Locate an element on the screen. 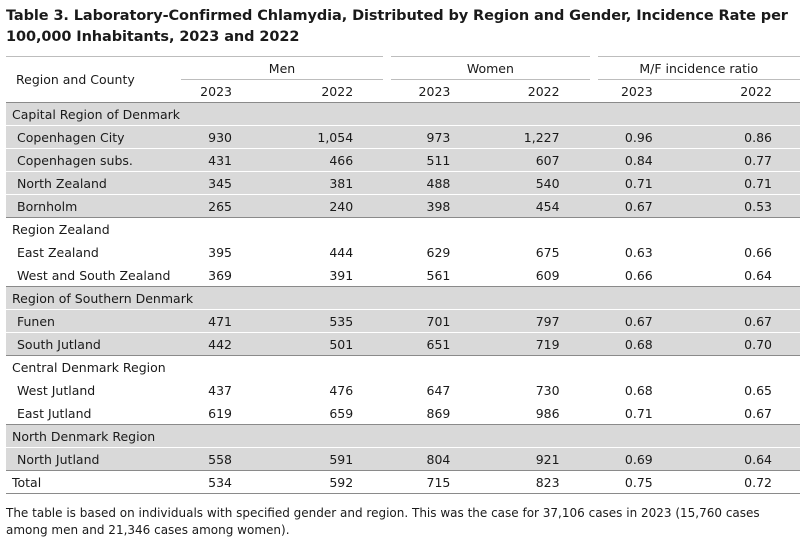 The image size is (800, 539). table-cell: 619 is located at coordinates (232, 413).